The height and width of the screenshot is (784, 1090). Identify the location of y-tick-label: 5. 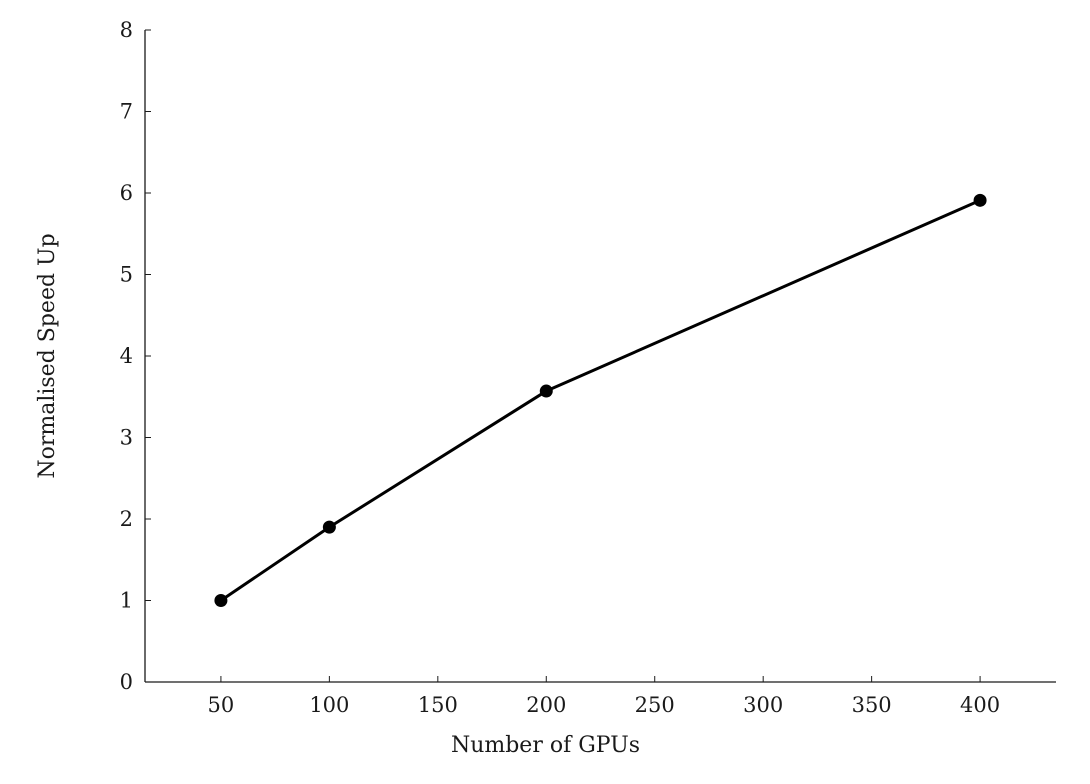
(126, 275).